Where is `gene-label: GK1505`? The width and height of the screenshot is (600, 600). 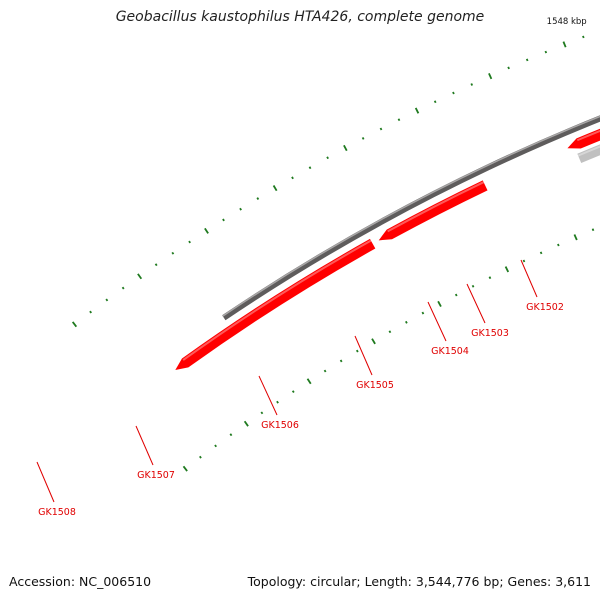
gene-label: GK1505 is located at coordinates (375, 385).